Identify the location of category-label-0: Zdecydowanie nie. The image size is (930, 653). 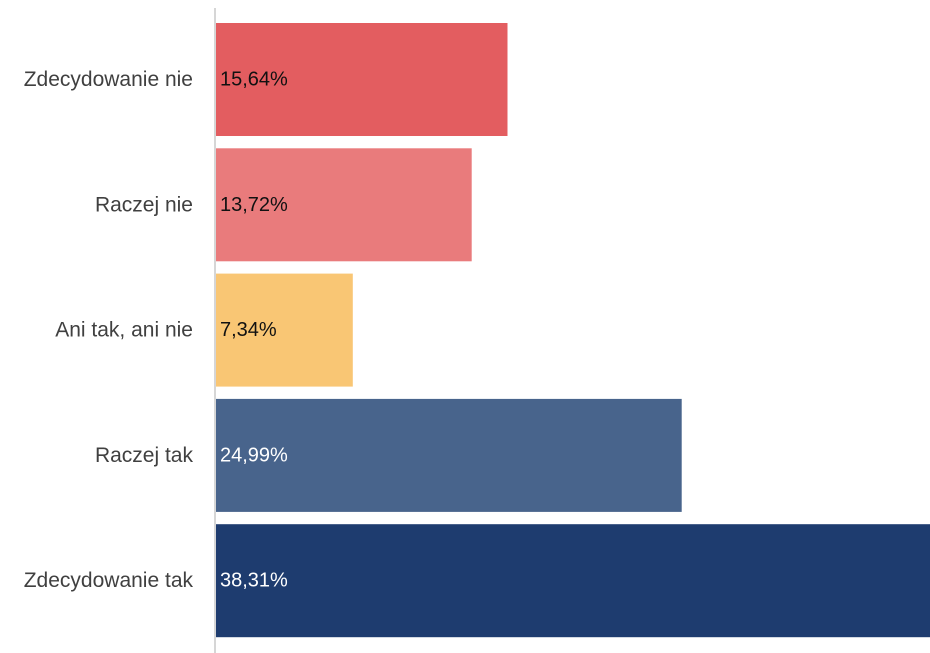
(108, 79).